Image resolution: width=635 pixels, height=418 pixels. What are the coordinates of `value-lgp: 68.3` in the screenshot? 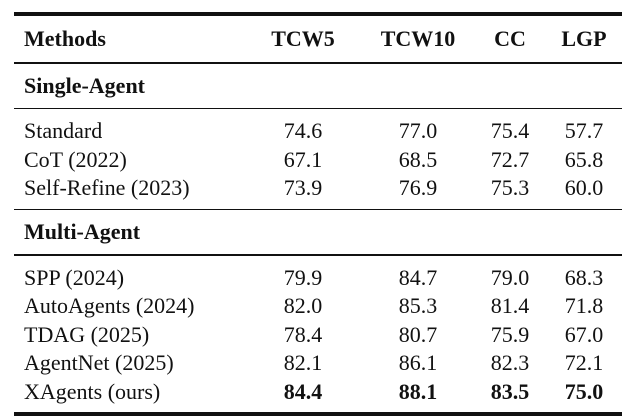 It's located at (584, 277).